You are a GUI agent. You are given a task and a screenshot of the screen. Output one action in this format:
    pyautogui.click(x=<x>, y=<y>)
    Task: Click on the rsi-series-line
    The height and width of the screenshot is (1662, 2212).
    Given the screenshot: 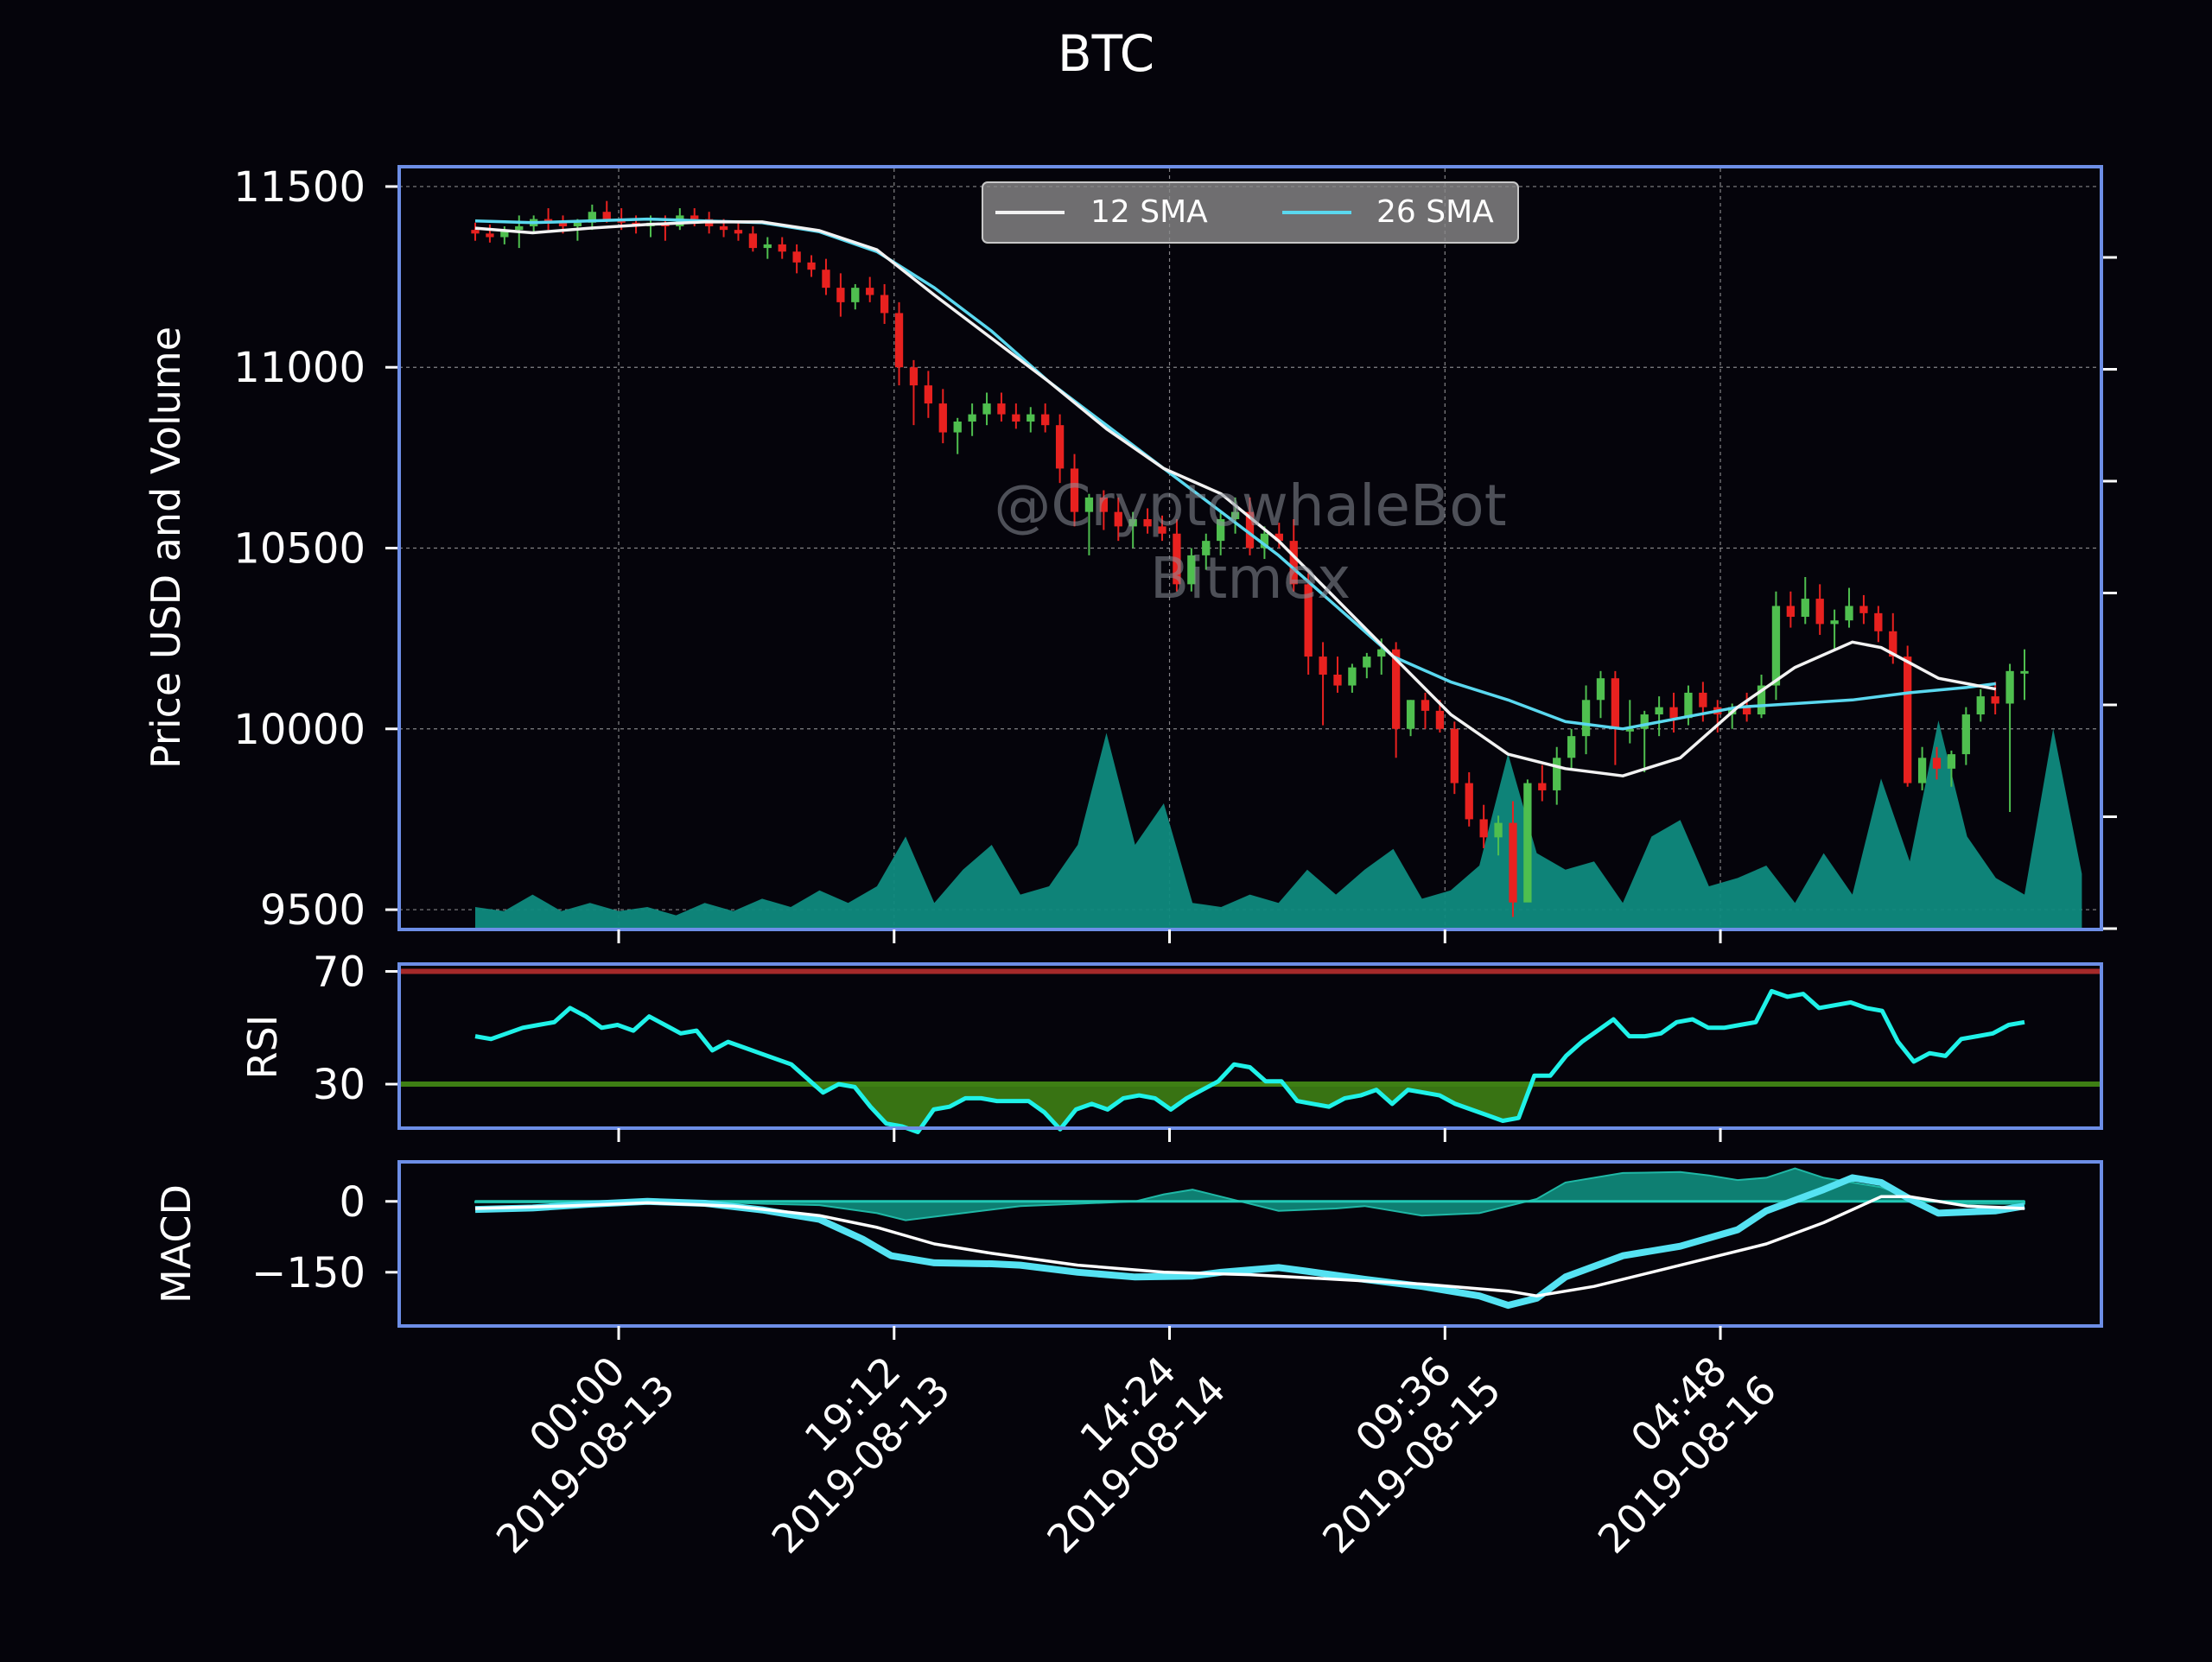 What is the action you would take?
    pyautogui.click(x=1249, y=1061)
    